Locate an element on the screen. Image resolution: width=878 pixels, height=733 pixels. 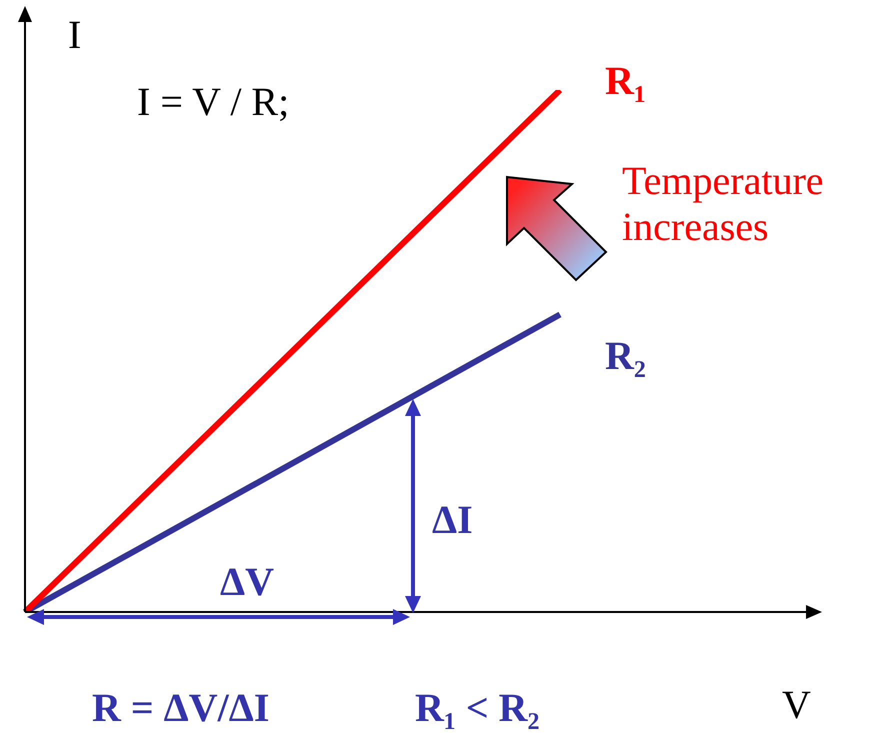
x-axis-title: V is located at coordinates (796, 704).